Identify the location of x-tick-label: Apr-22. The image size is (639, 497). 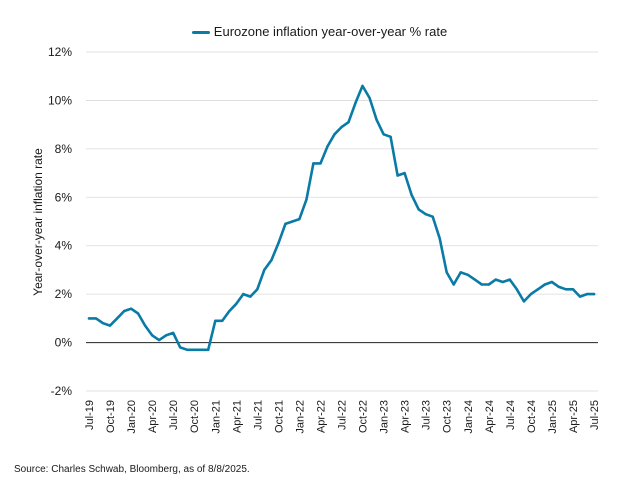
(321, 416).